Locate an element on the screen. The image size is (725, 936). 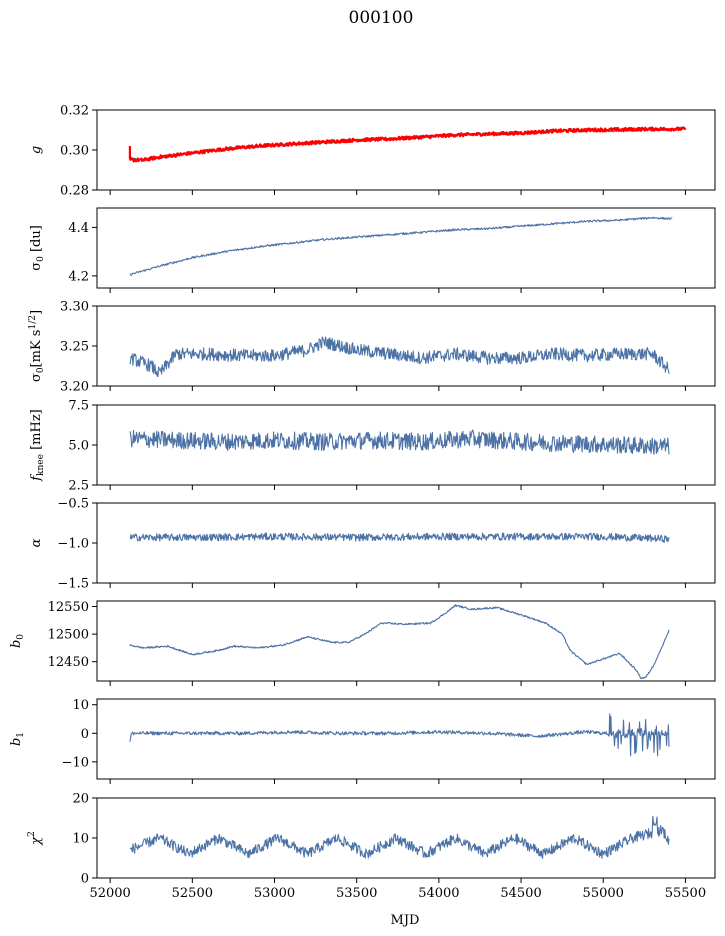
symbol: χ is located at coordinates (36, 841).